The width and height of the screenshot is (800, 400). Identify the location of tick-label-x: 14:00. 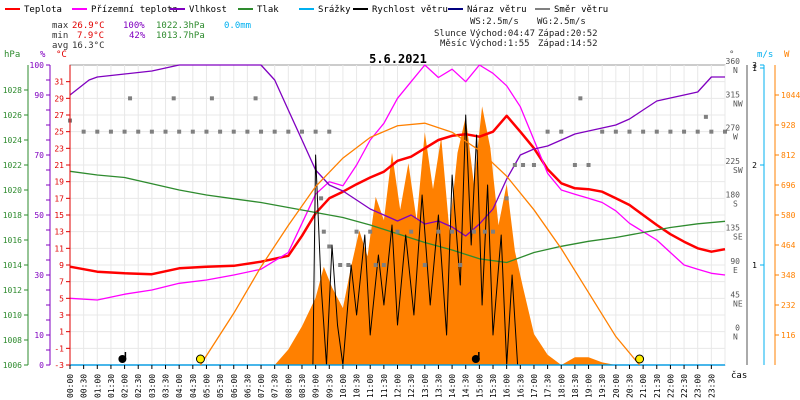
(452, 386).